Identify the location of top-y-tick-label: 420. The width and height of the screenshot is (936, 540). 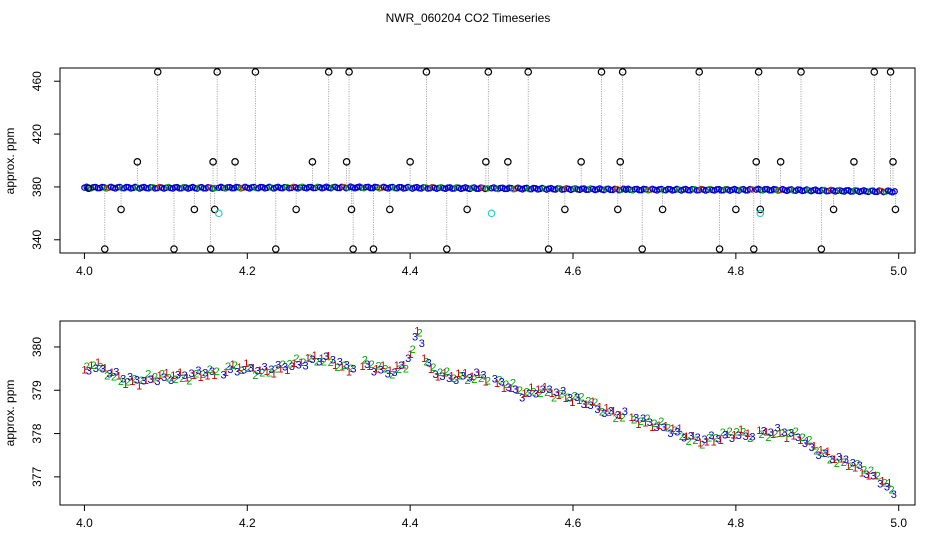
(37, 134).